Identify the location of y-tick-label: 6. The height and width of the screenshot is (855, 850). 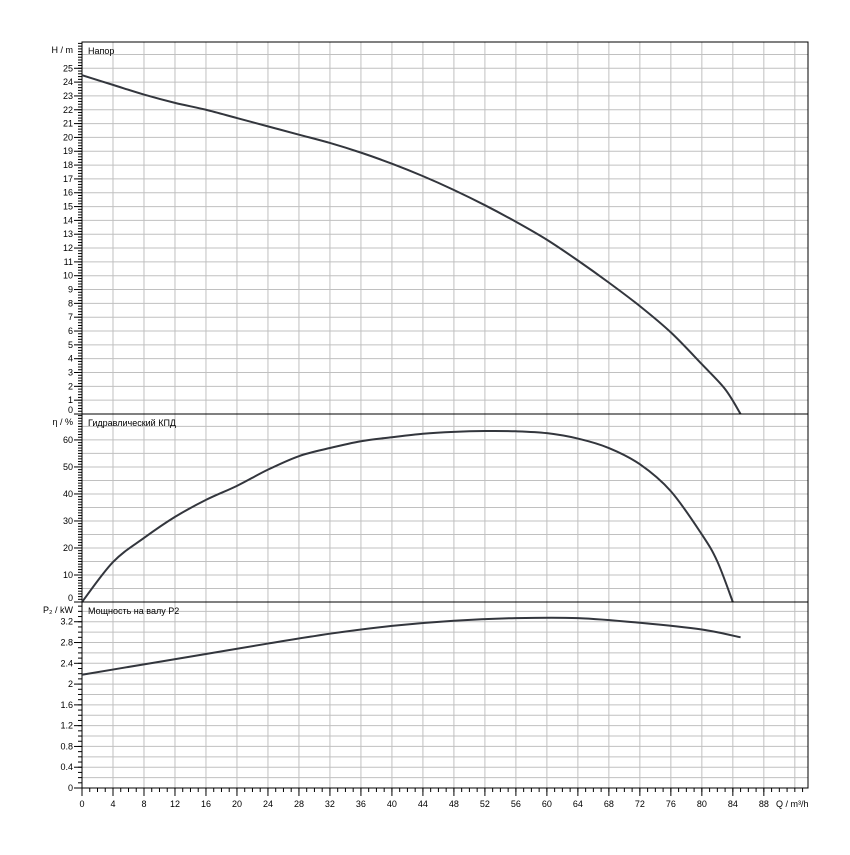
(70, 331).